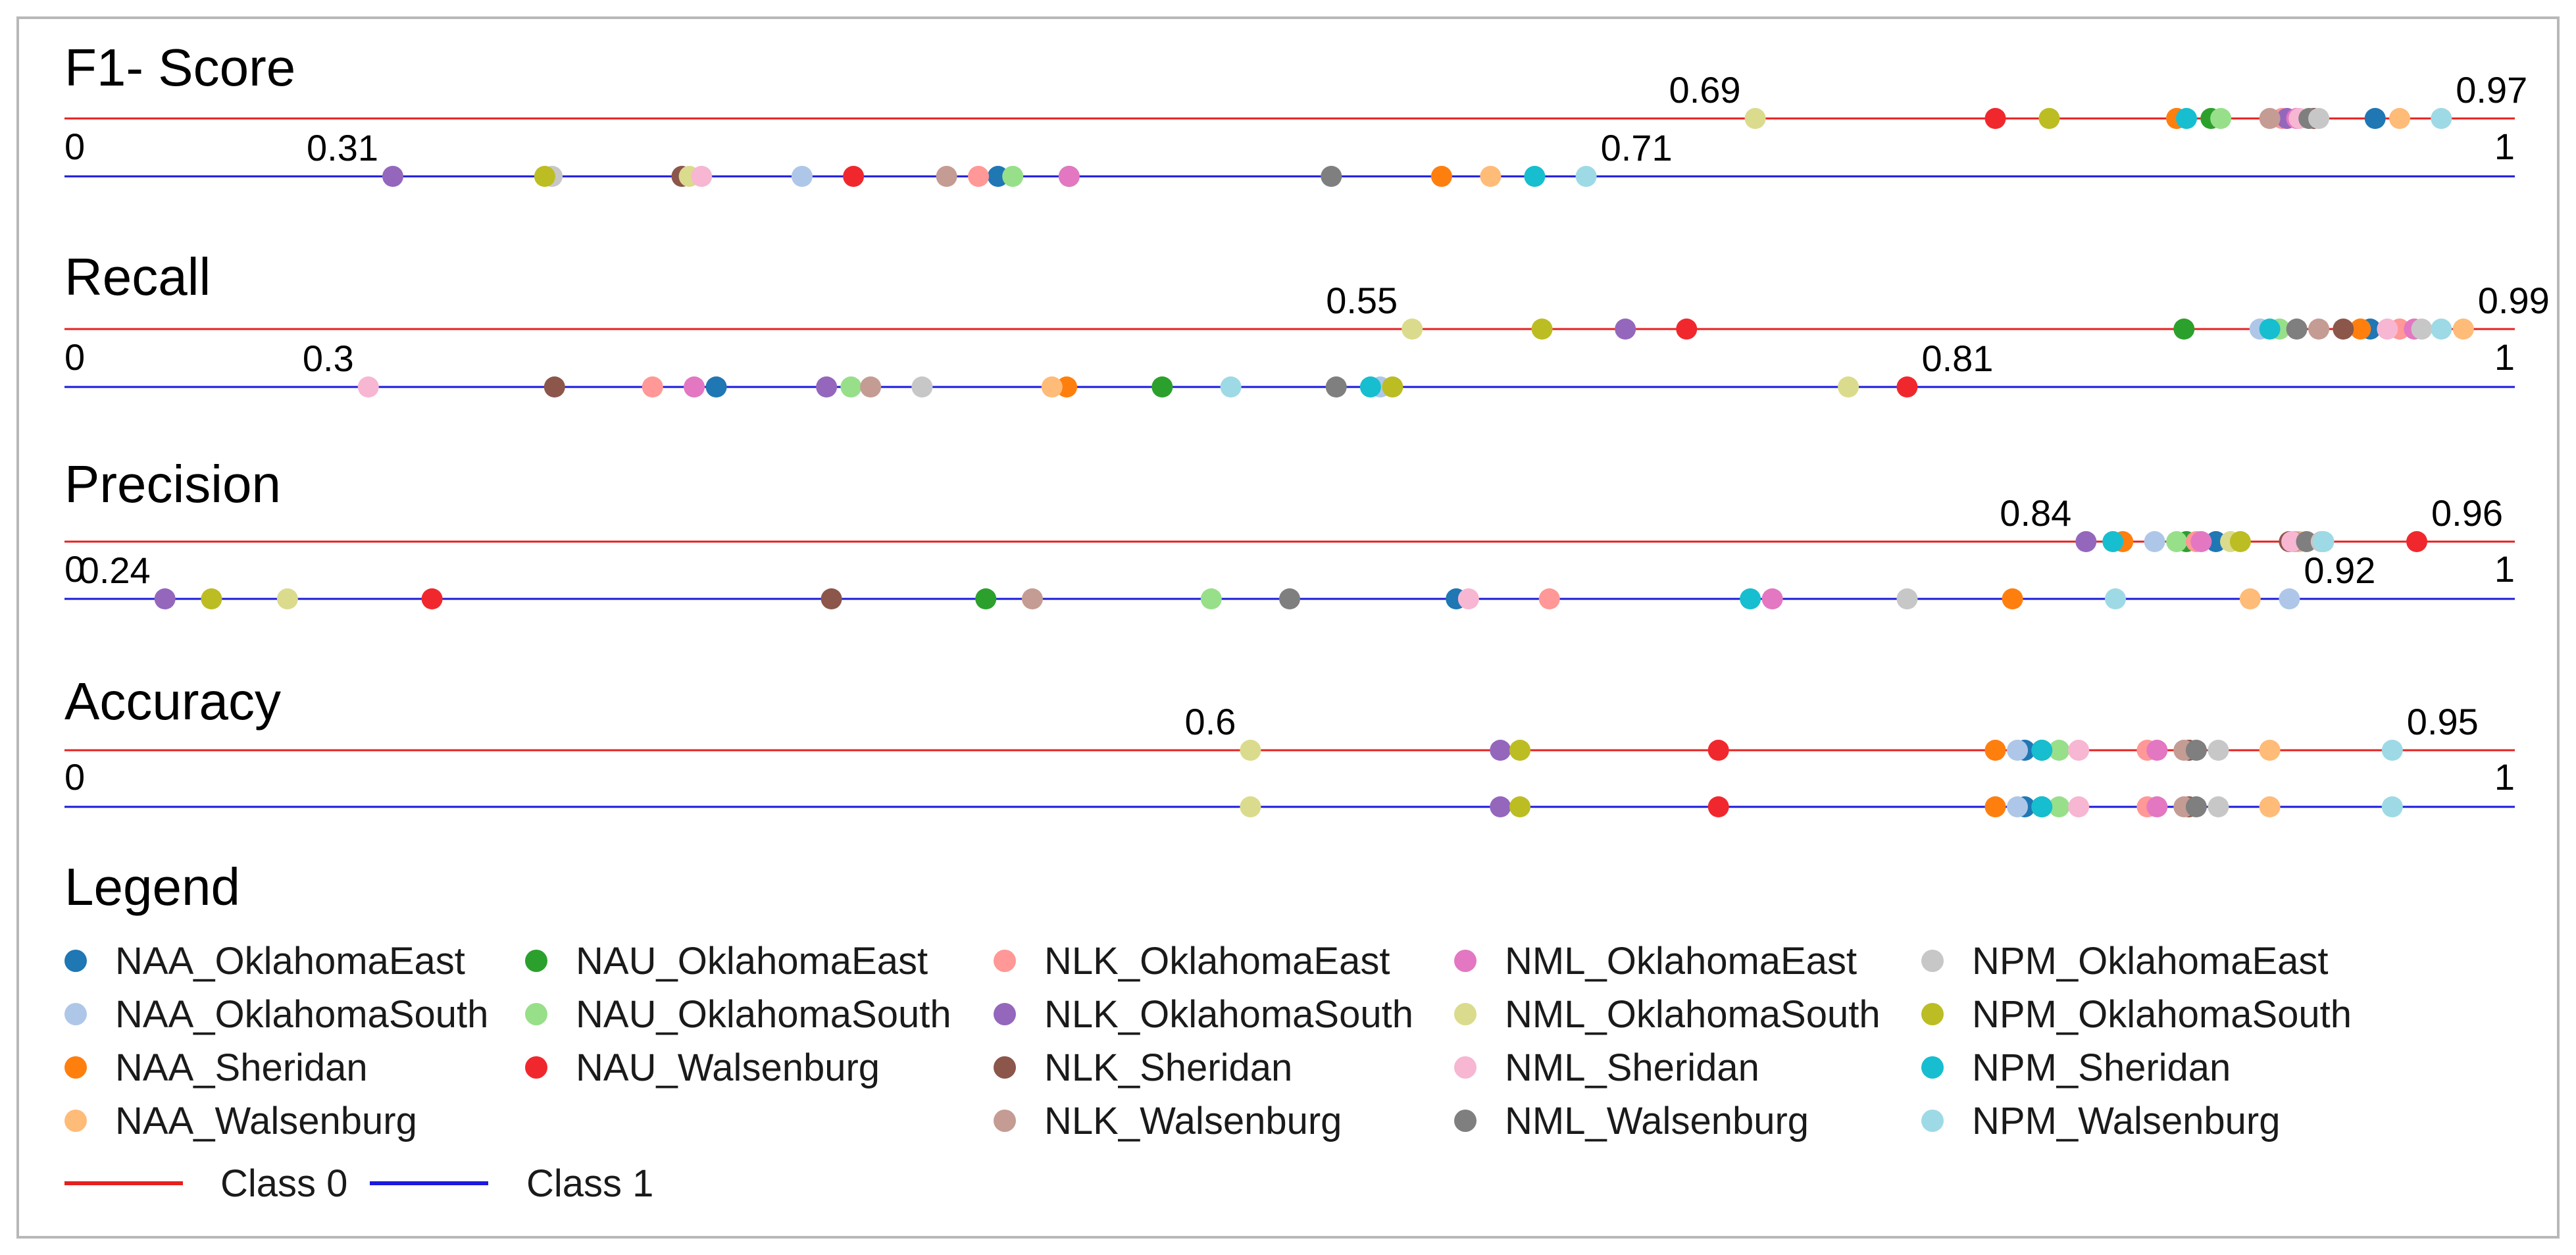  What do you see at coordinates (726, 961) in the screenshot?
I see `legend-item-nau-oklahomaeast: NAU_OklahomaEast` at bounding box center [726, 961].